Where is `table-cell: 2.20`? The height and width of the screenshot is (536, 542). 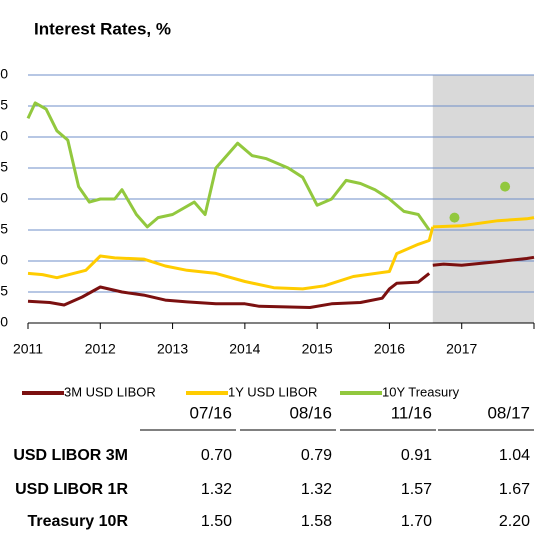
table-cell: 2.20 is located at coordinates (514, 521).